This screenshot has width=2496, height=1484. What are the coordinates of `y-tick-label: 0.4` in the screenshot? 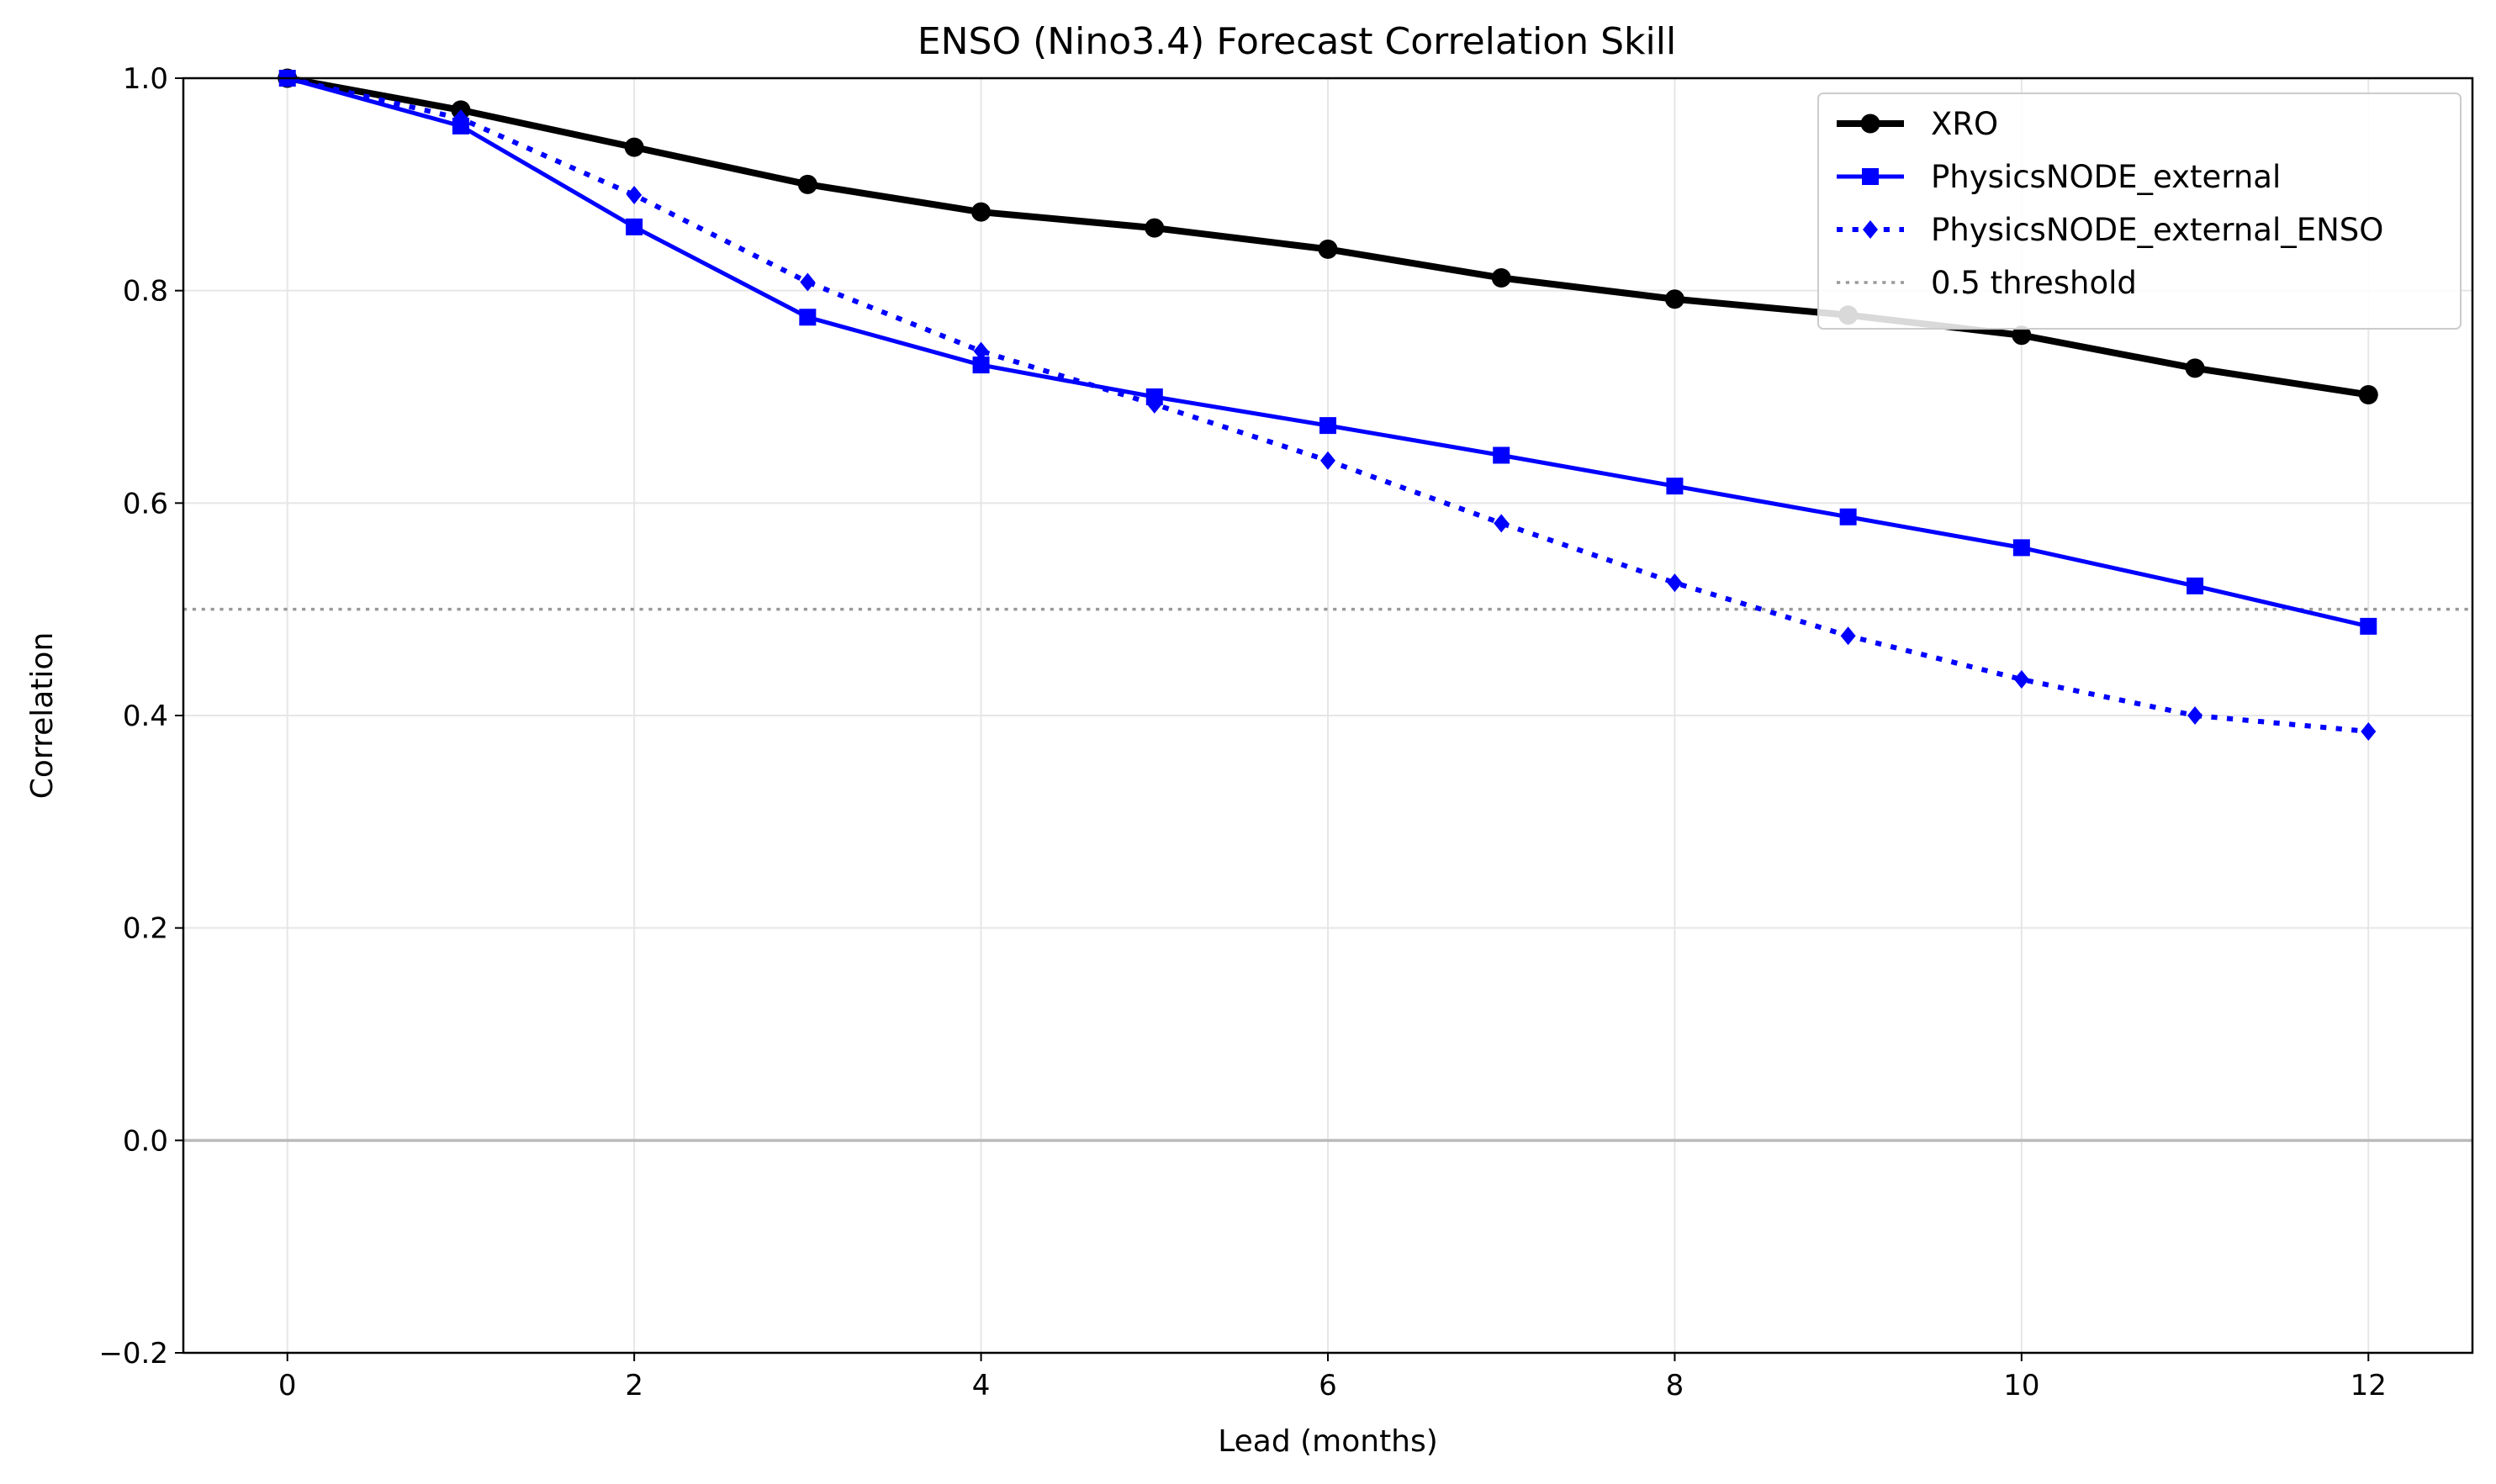 It's located at (145, 716).